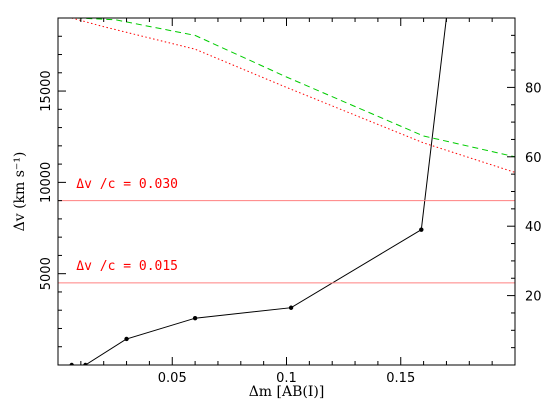  What do you see at coordinates (46, 90) in the screenshot?
I see `y-left-tick-label: 15000` at bounding box center [46, 90].